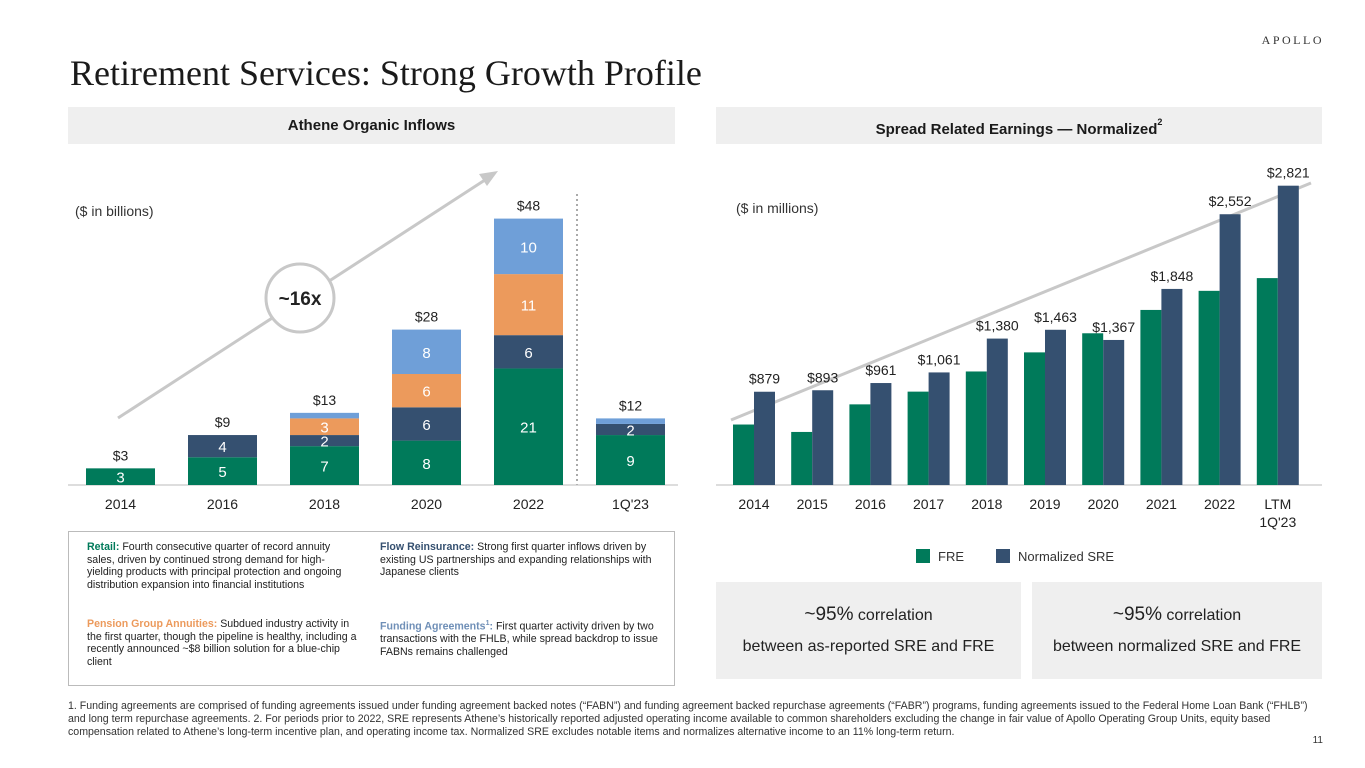  I want to click on right-panel-header-footnote: 2, so click(1160, 122).